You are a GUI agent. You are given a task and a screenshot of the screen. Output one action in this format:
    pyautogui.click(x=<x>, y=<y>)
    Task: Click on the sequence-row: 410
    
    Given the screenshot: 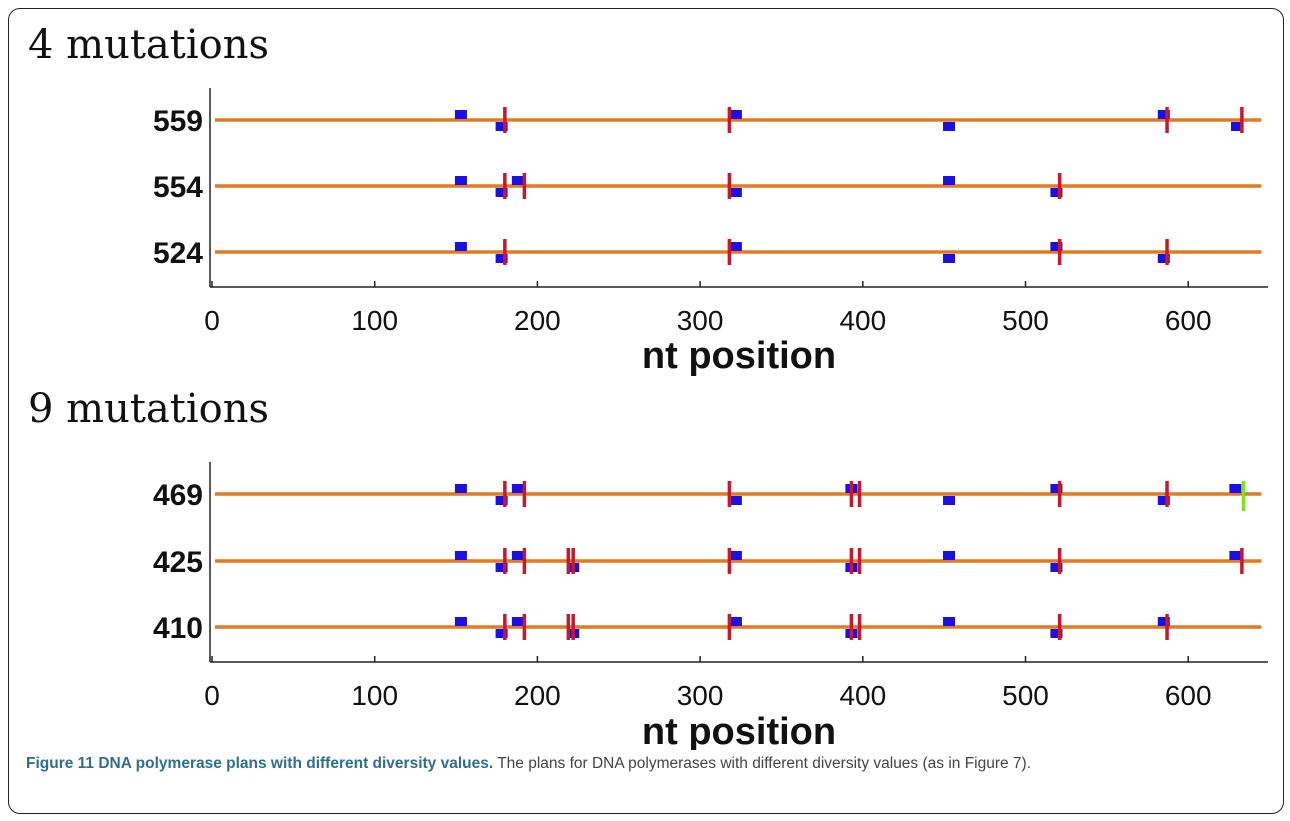 What is the action you would take?
    pyautogui.click(x=707, y=628)
    